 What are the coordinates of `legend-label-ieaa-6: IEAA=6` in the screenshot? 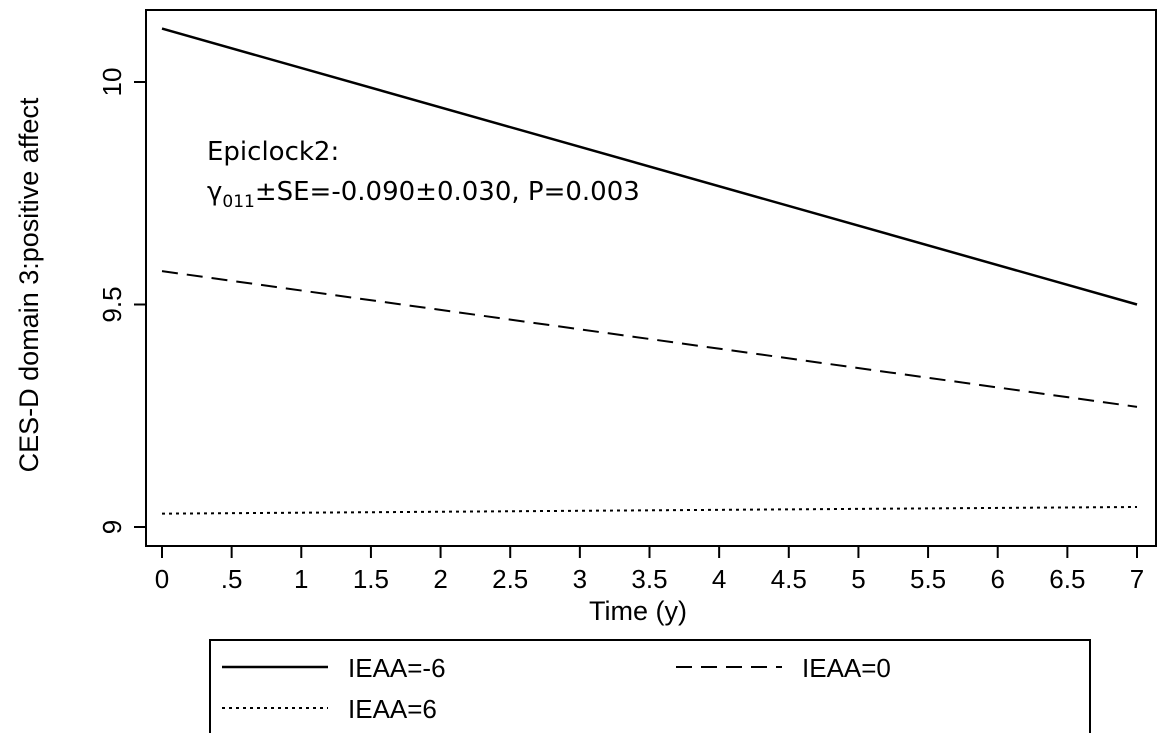 It's located at (392, 709).